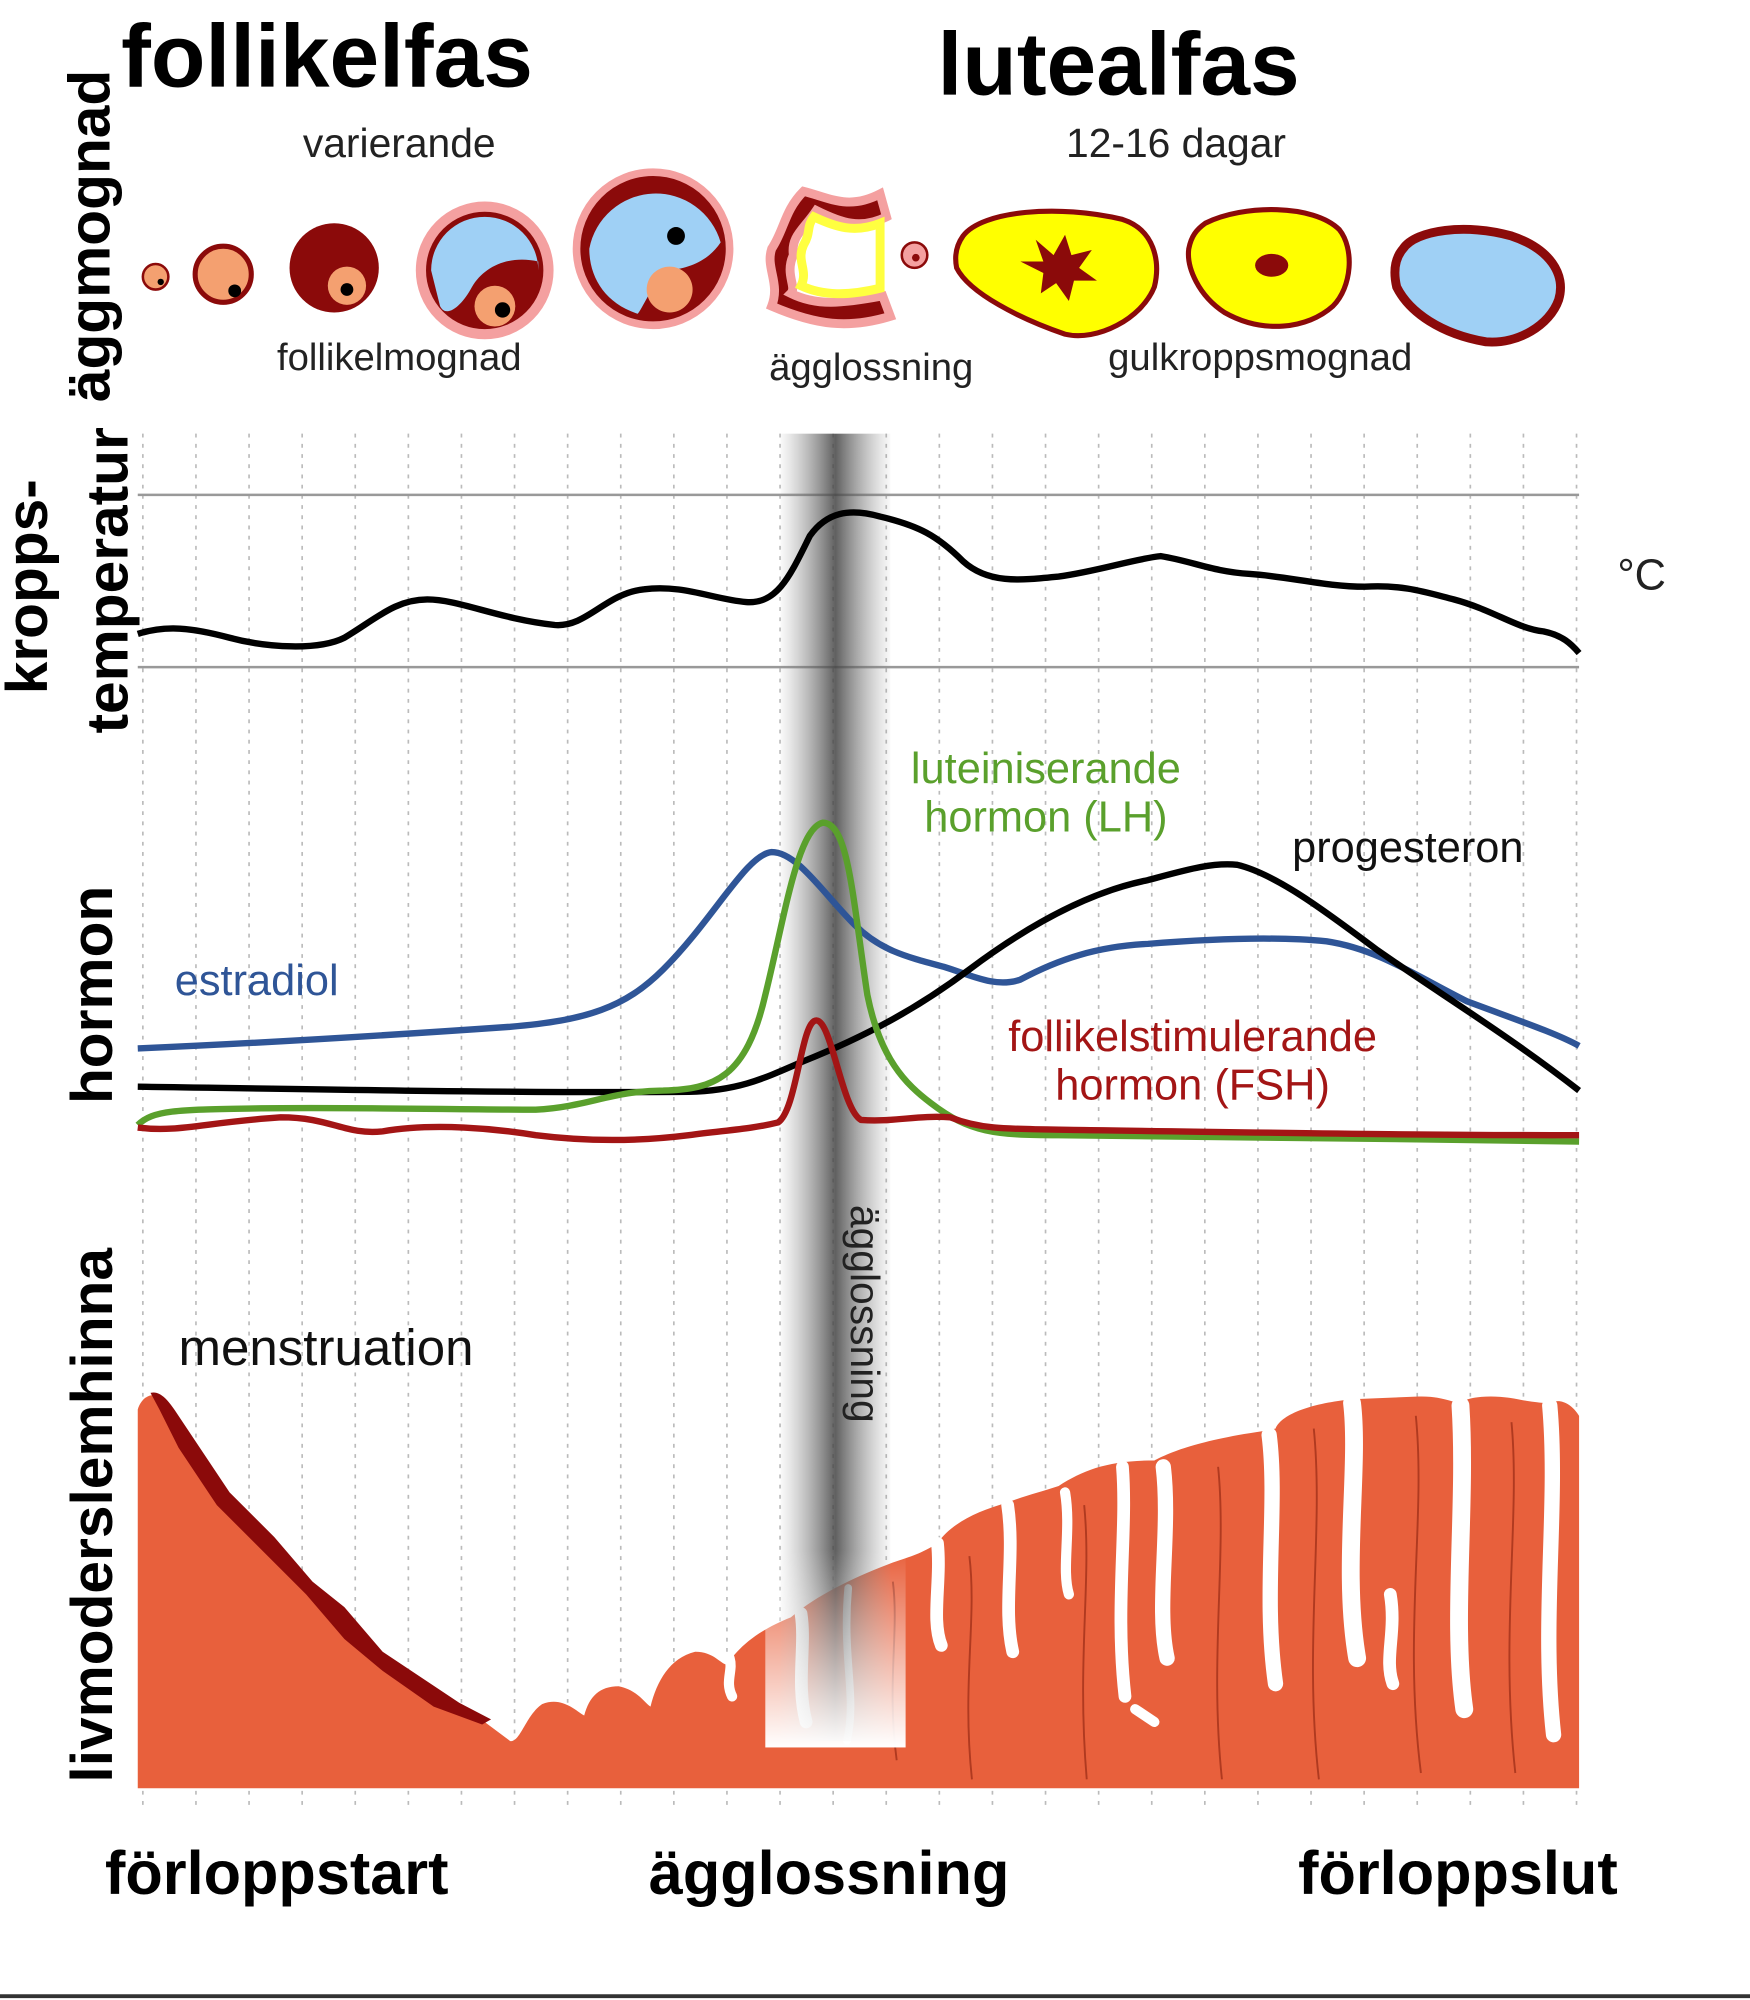  I want to click on corpus-luteum-label: gulkroppsmognad, so click(1260, 357).